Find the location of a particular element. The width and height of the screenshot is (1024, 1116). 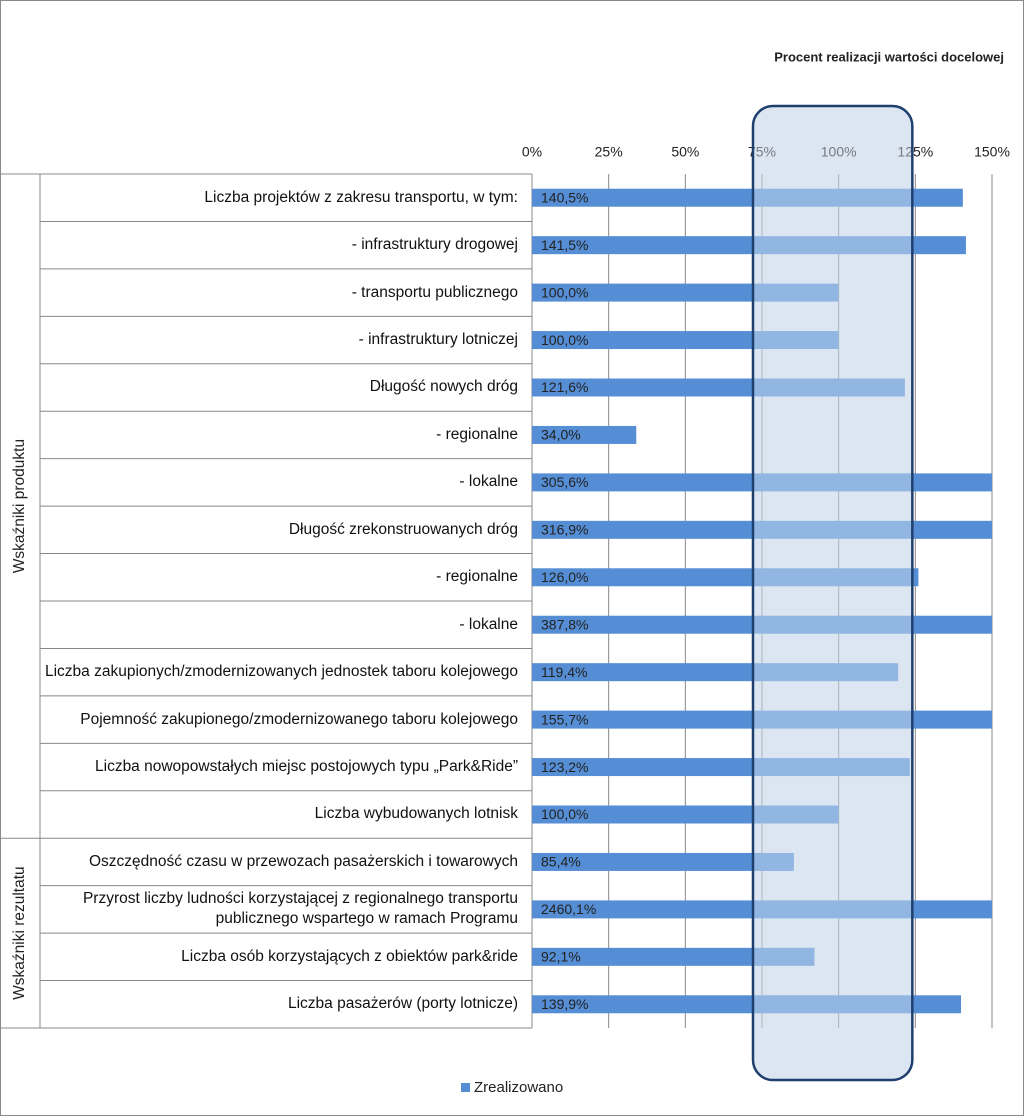

x-tick-label: 75% is located at coordinates (762, 152).